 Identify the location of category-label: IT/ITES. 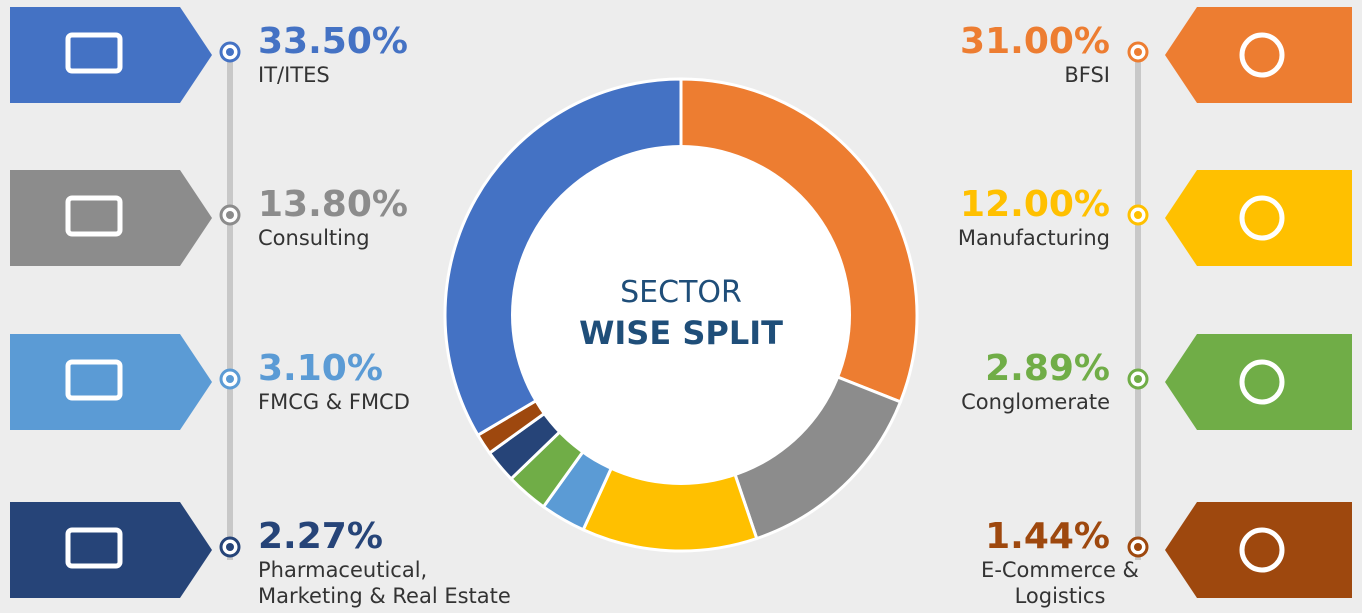
(294, 75).